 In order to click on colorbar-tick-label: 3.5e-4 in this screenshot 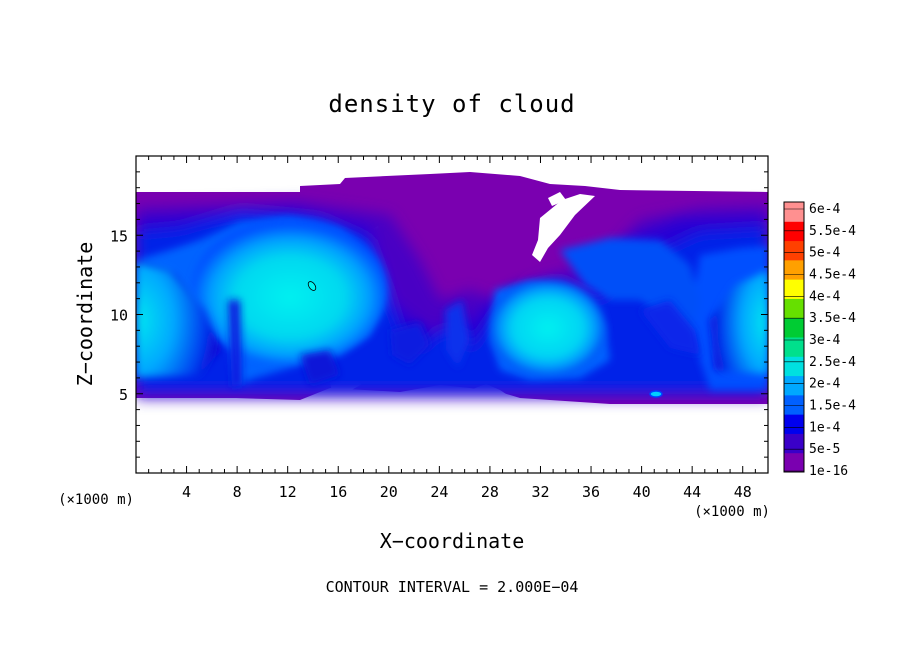, I will do `click(832, 318)`.